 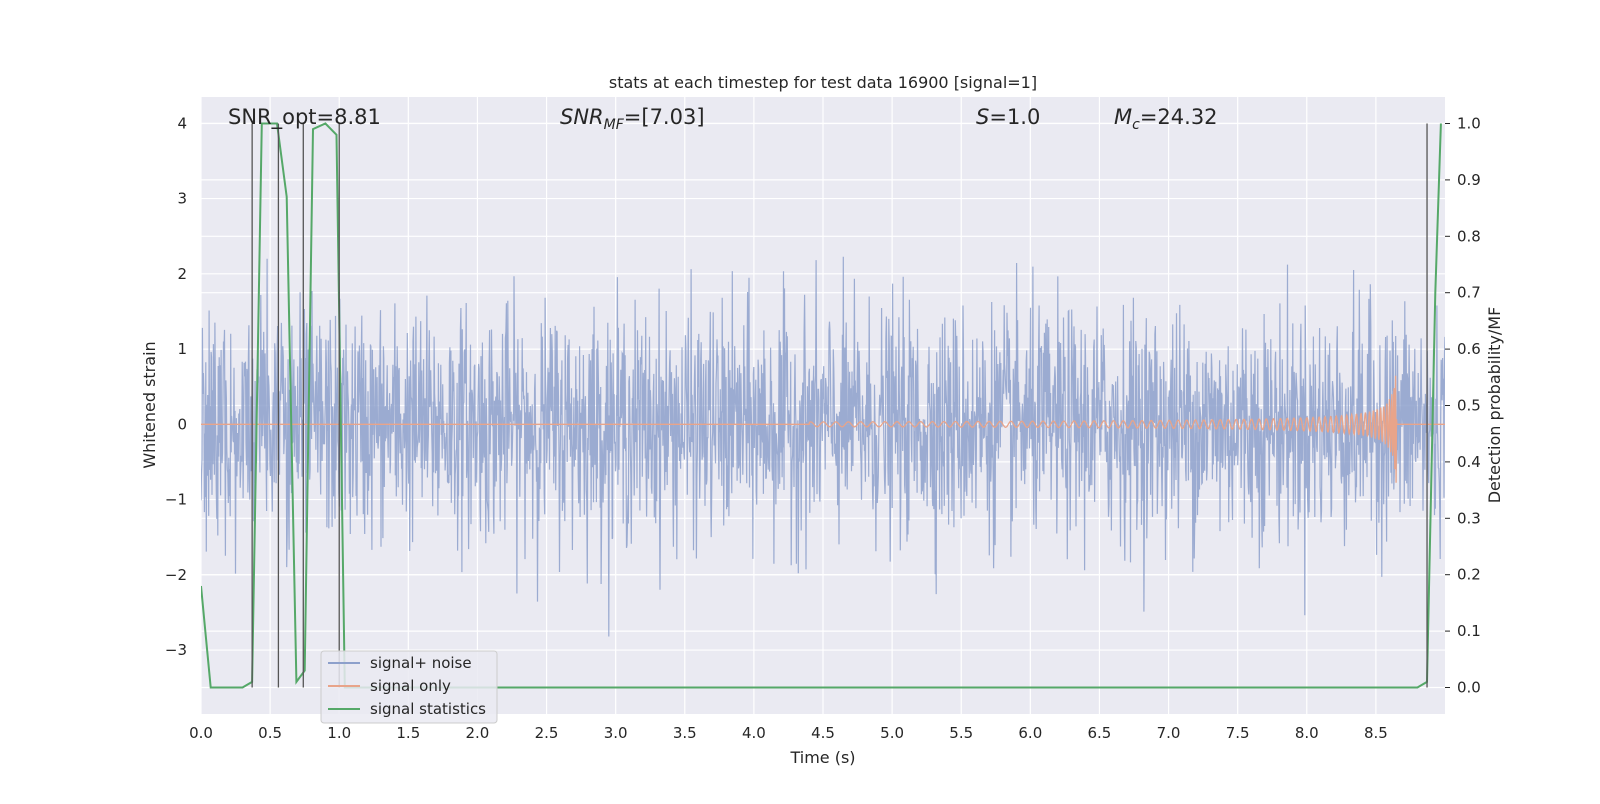 I want to click on snr-mf-main: SNR, so click(x=582, y=117).